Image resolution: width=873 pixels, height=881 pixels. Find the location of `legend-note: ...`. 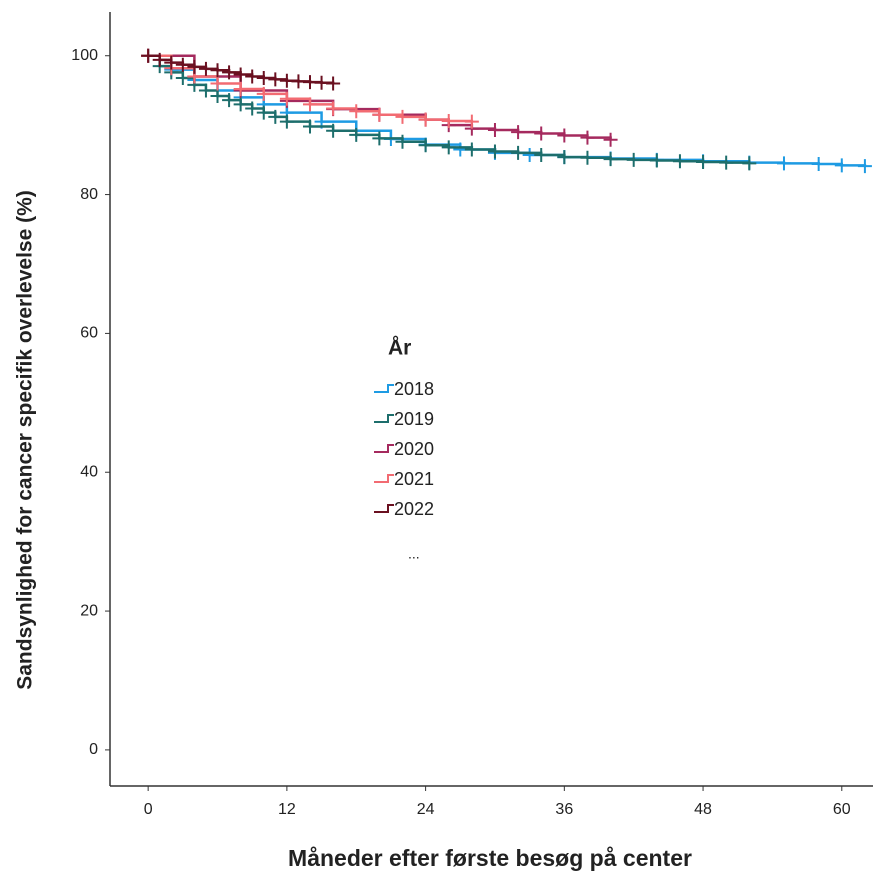

legend-note: ... is located at coordinates (414, 554).